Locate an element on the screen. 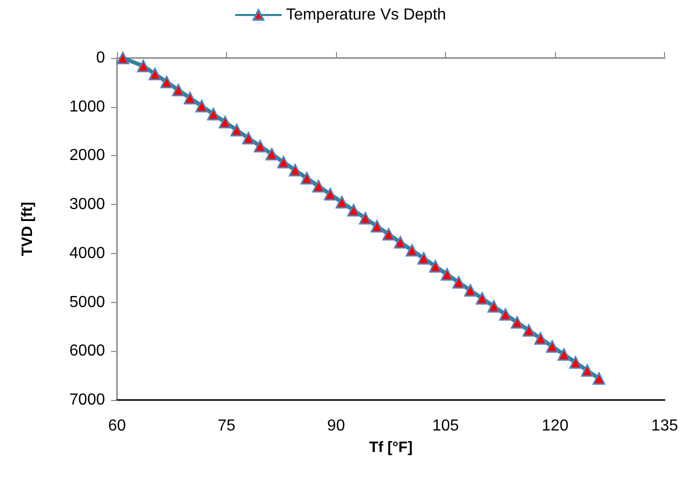 The width and height of the screenshot is (681, 484). x-tick-label: 60 is located at coordinates (117, 426).